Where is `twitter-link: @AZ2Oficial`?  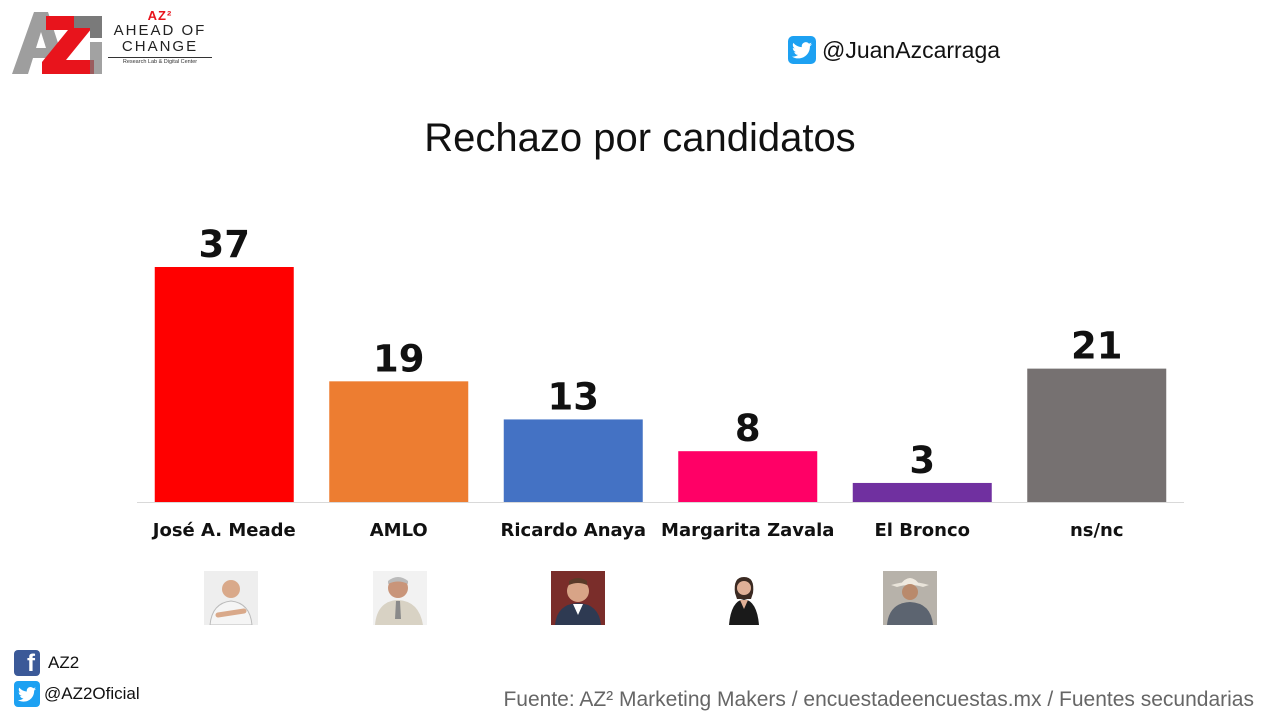 twitter-link: @AZ2Oficial is located at coordinates (77, 694).